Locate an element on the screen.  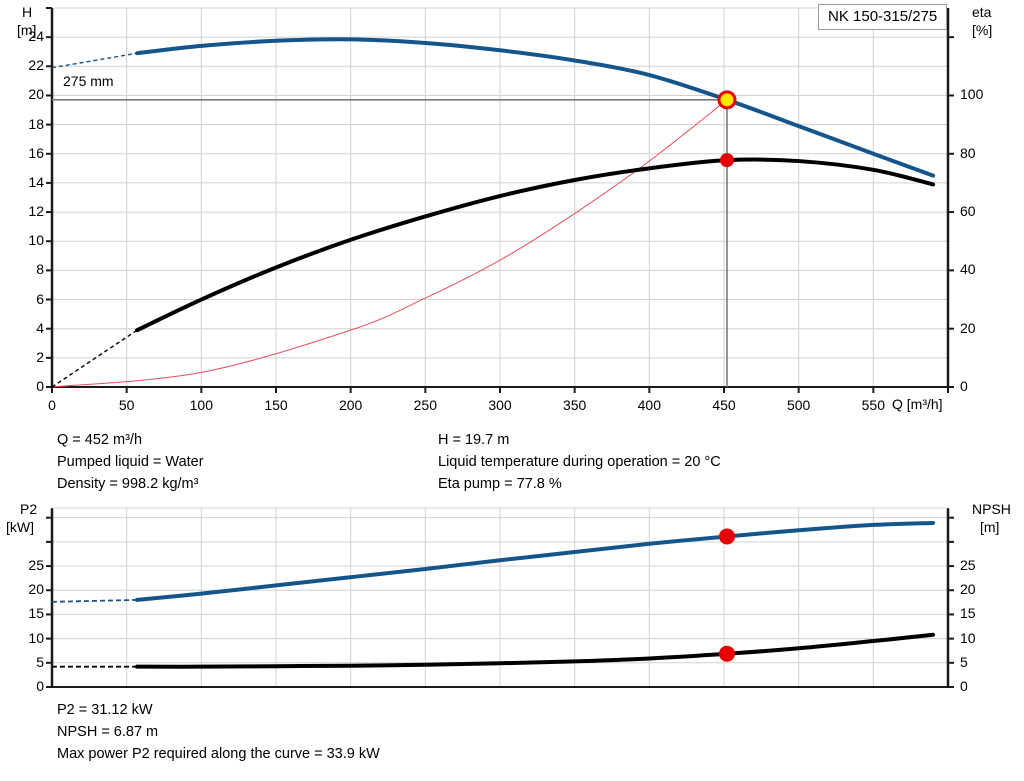
tick-label-h-18: 18 is located at coordinates (36, 123).